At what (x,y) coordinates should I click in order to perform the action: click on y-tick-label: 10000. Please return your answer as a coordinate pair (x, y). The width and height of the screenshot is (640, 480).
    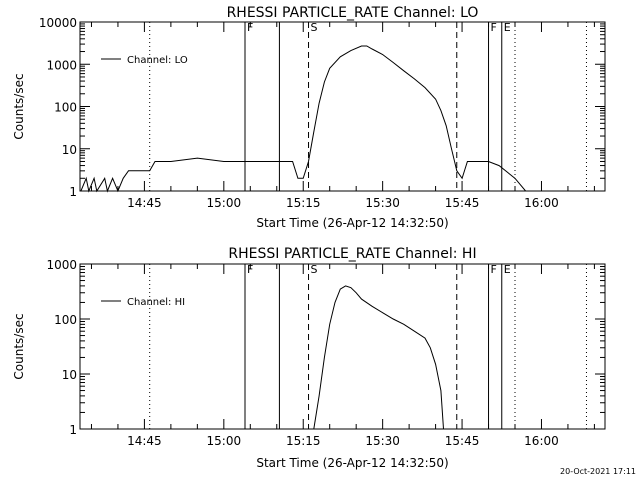
    Looking at the image, I should click on (58, 23).